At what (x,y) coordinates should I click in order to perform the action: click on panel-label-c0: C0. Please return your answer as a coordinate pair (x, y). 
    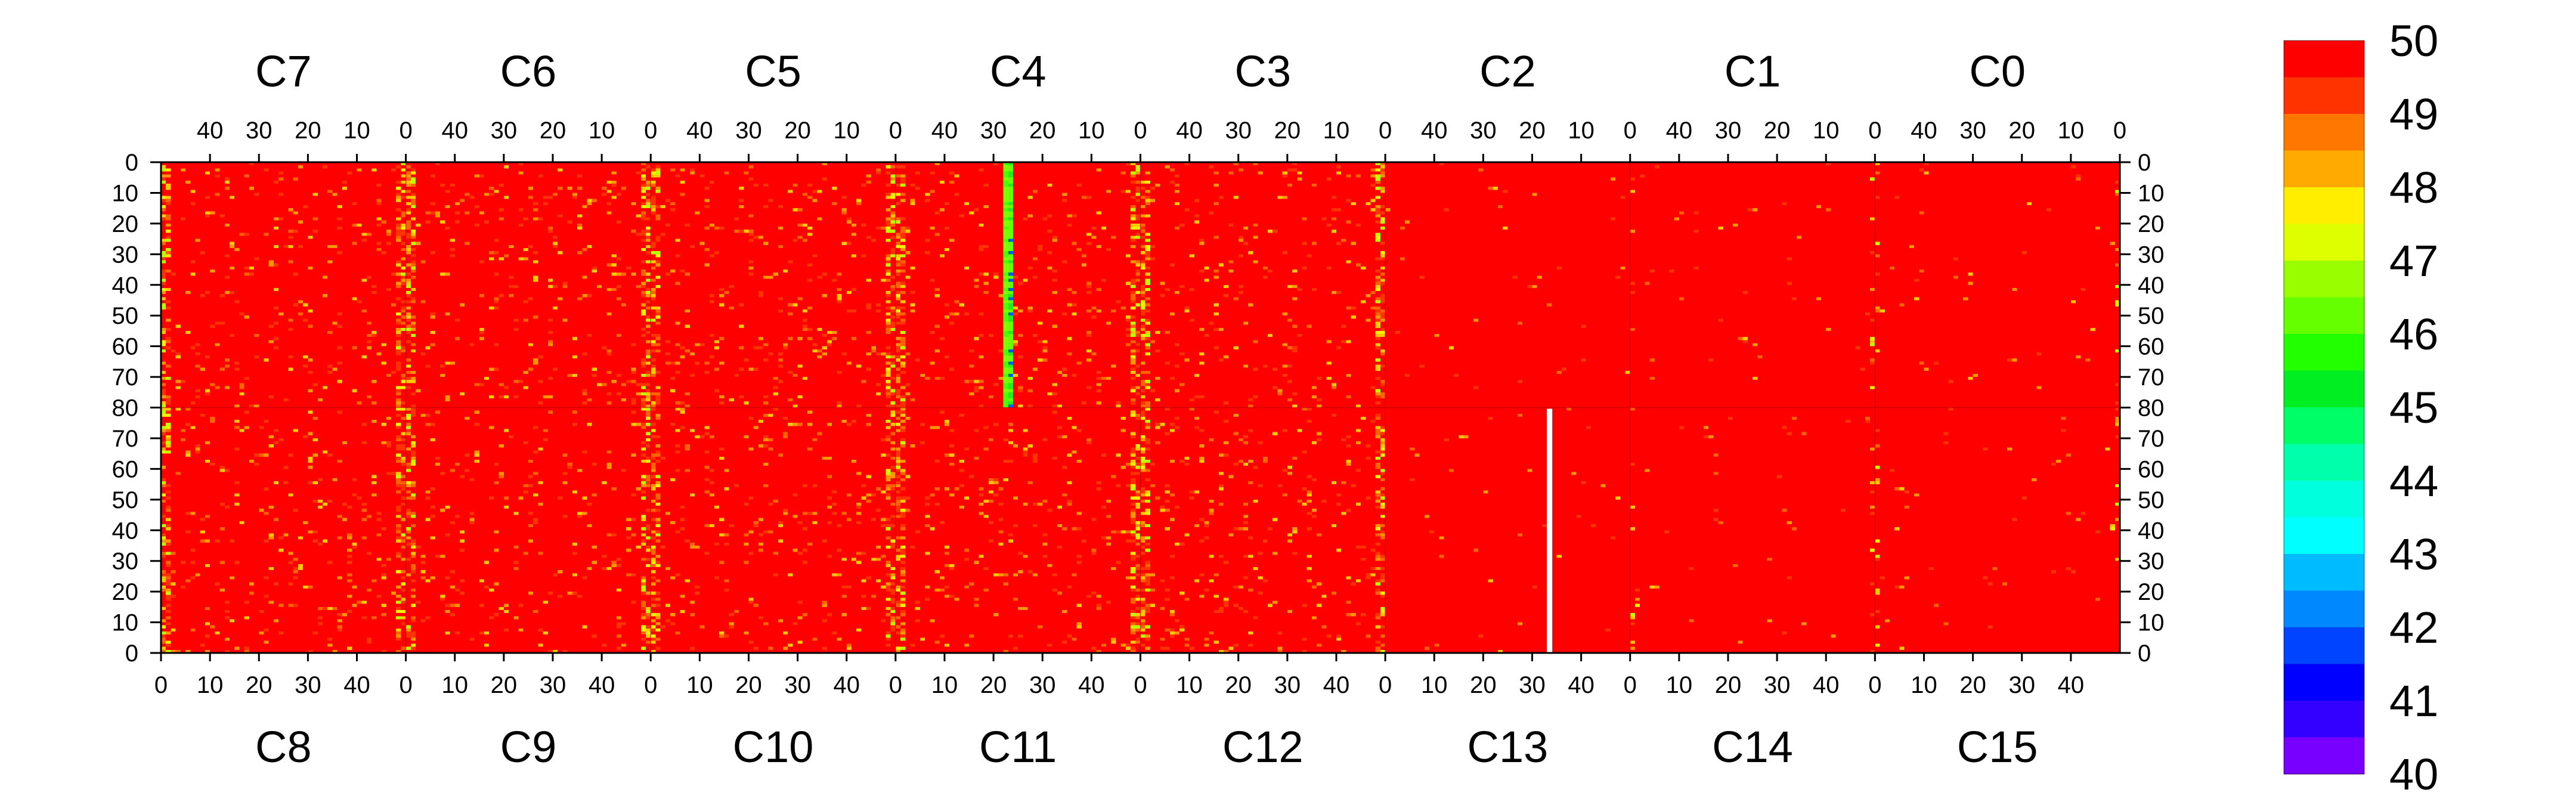
    Looking at the image, I should click on (1997, 71).